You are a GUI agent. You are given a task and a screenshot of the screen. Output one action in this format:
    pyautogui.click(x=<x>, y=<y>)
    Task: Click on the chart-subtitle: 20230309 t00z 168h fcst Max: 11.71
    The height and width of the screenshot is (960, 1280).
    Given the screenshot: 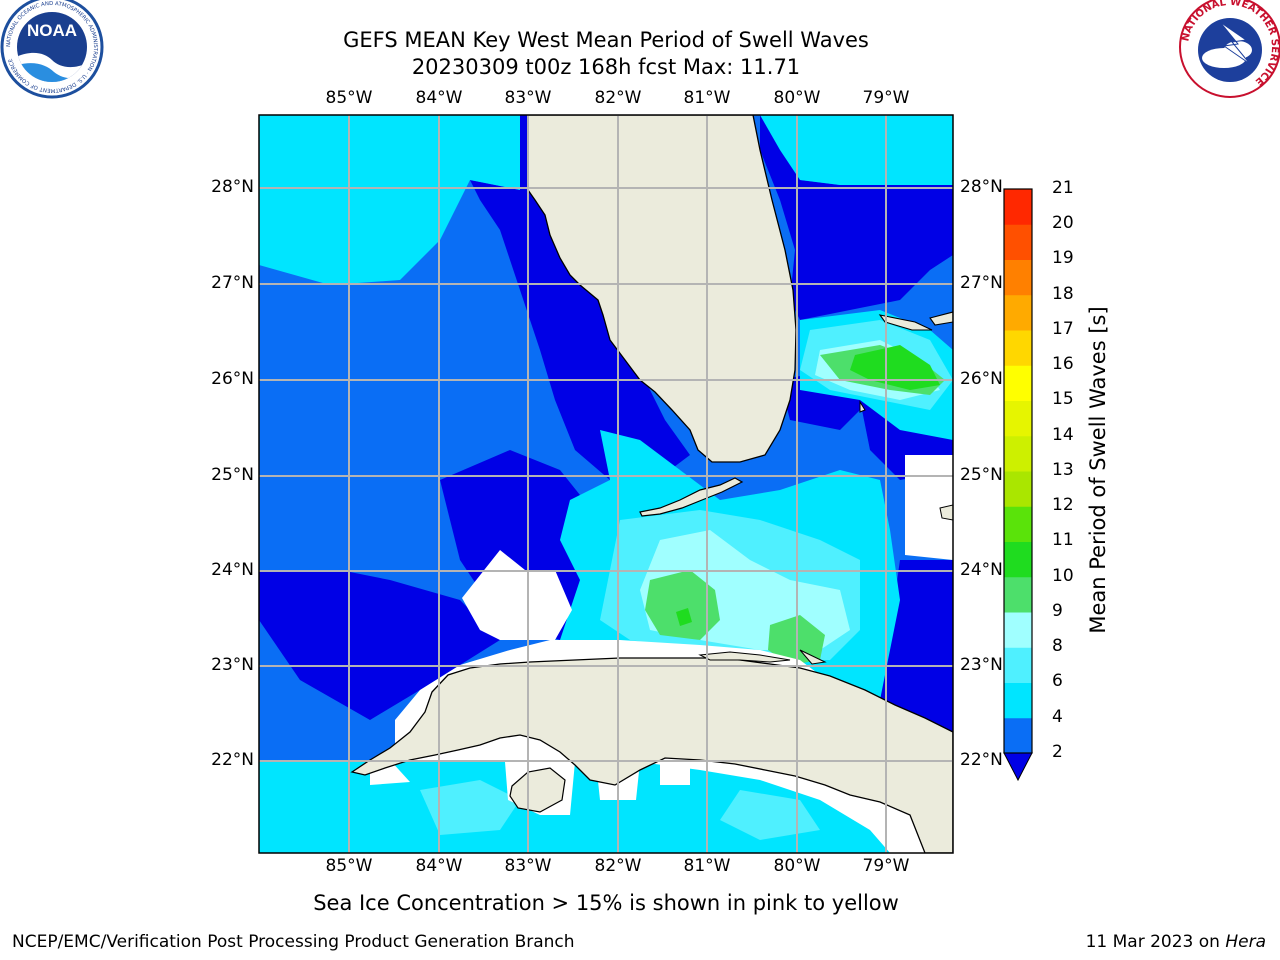 What is the action you would take?
    pyautogui.click(x=606, y=67)
    